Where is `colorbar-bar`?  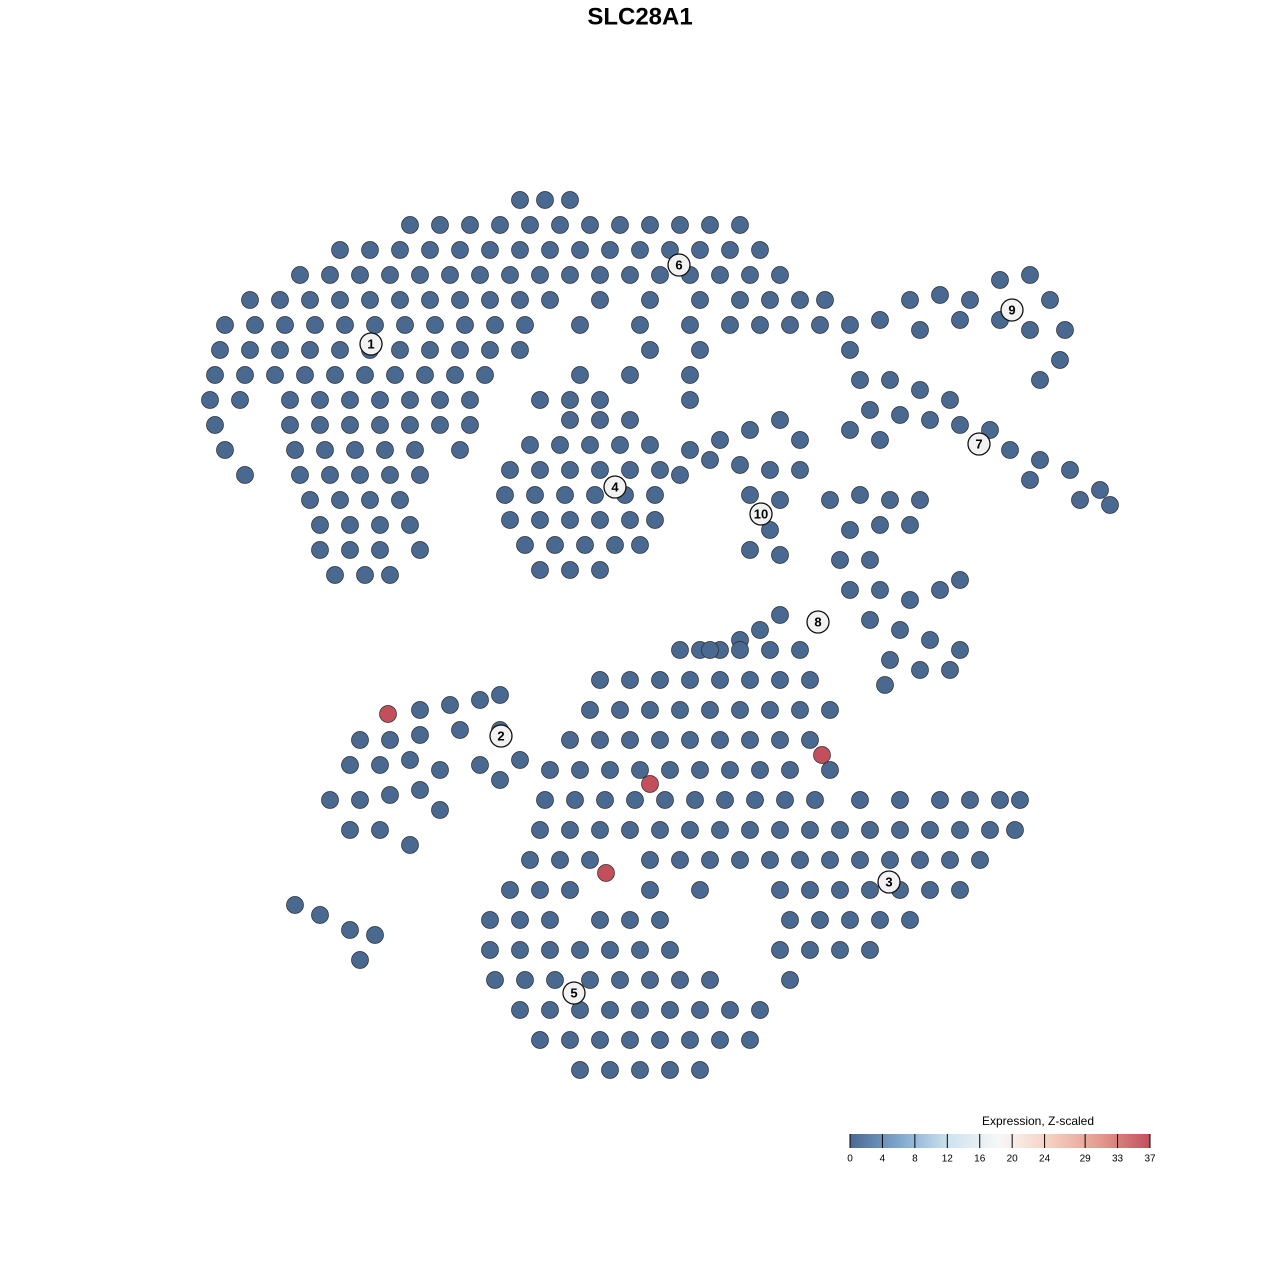
colorbar-bar is located at coordinates (1000, 1141).